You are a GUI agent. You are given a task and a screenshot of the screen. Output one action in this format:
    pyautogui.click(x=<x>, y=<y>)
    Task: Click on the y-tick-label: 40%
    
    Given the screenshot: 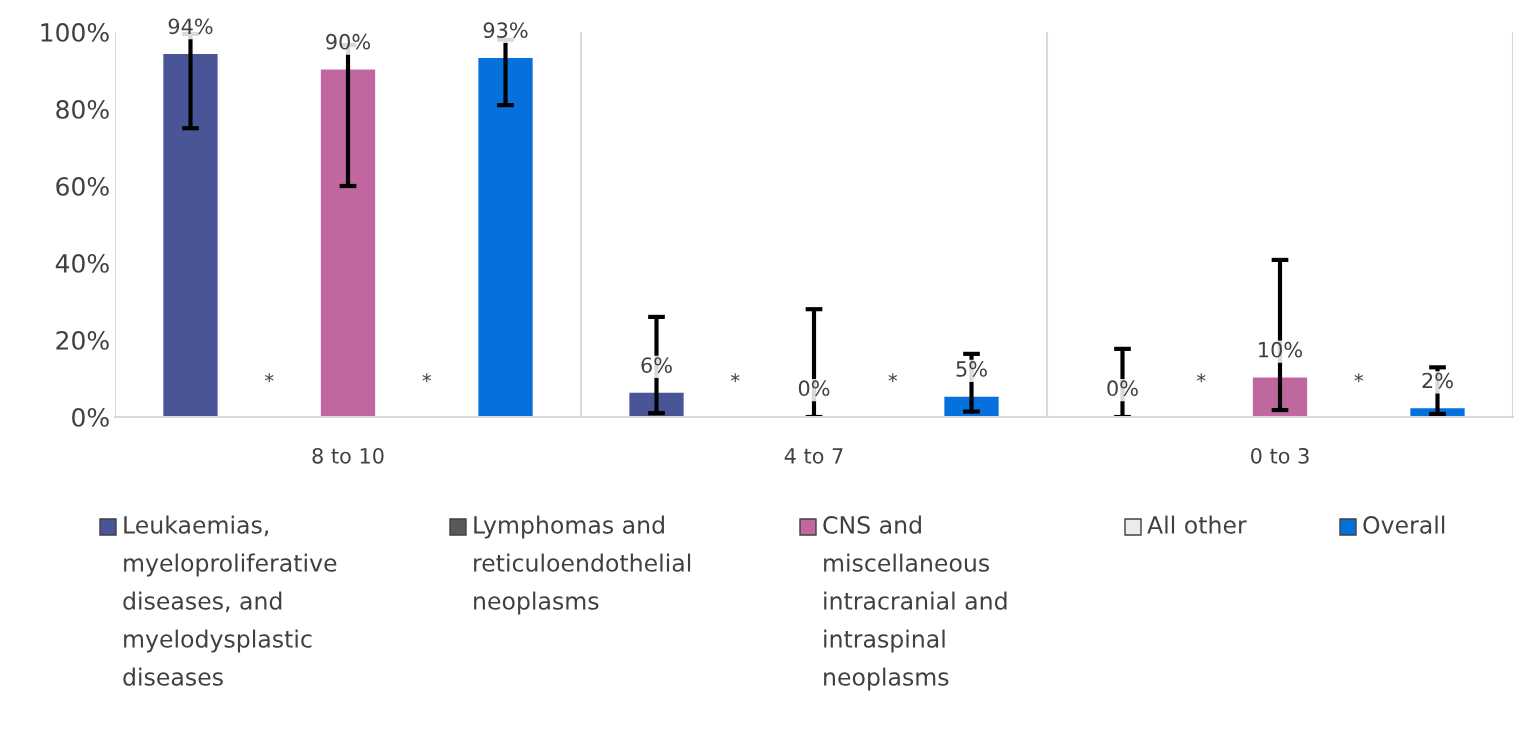 What is the action you would take?
    pyautogui.click(x=82, y=263)
    